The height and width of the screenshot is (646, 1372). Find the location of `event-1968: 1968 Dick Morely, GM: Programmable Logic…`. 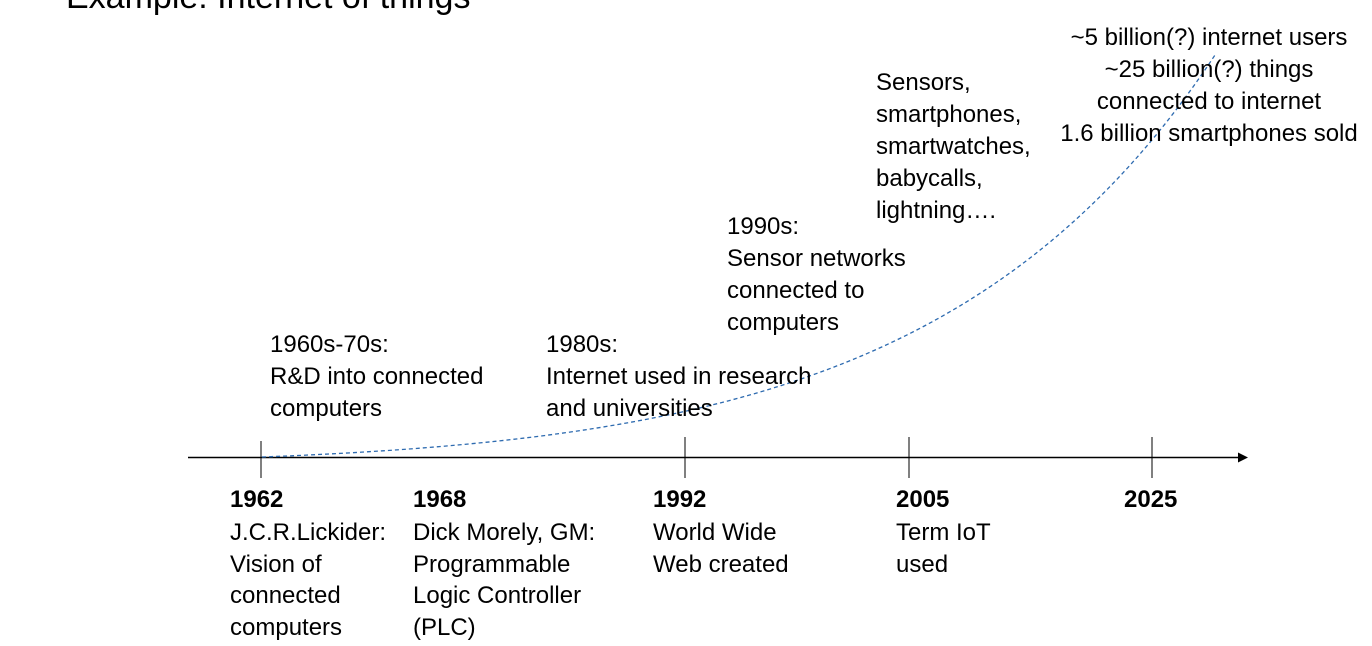

event-1968: 1968 Dick Morely, GM: Programmable Logic… is located at coordinates (504, 563).